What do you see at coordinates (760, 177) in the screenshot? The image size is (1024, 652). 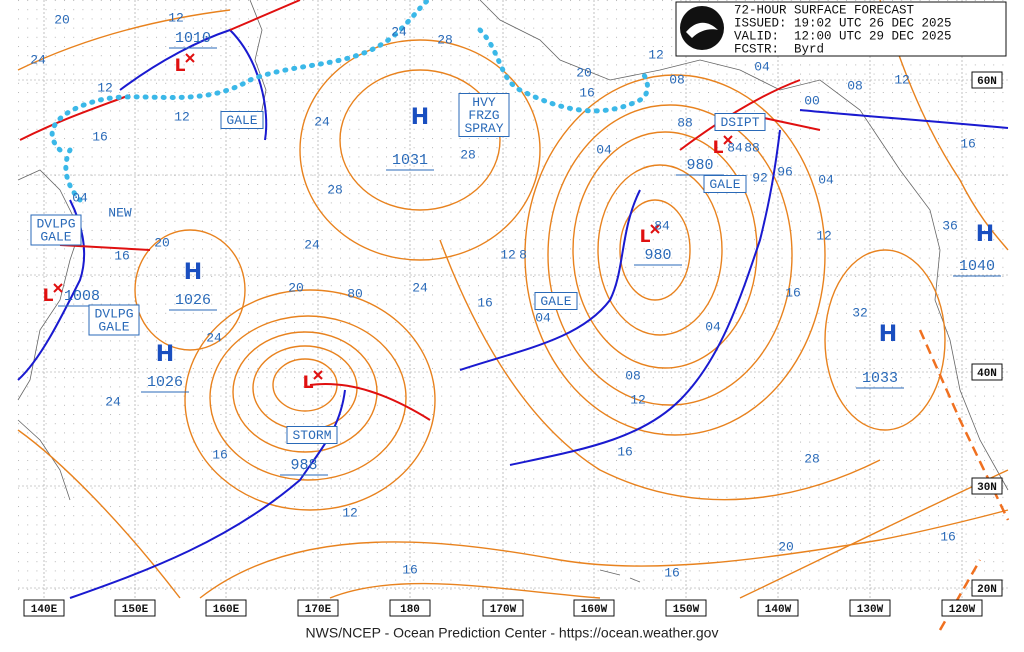 I see `isobar-label: 92` at bounding box center [760, 177].